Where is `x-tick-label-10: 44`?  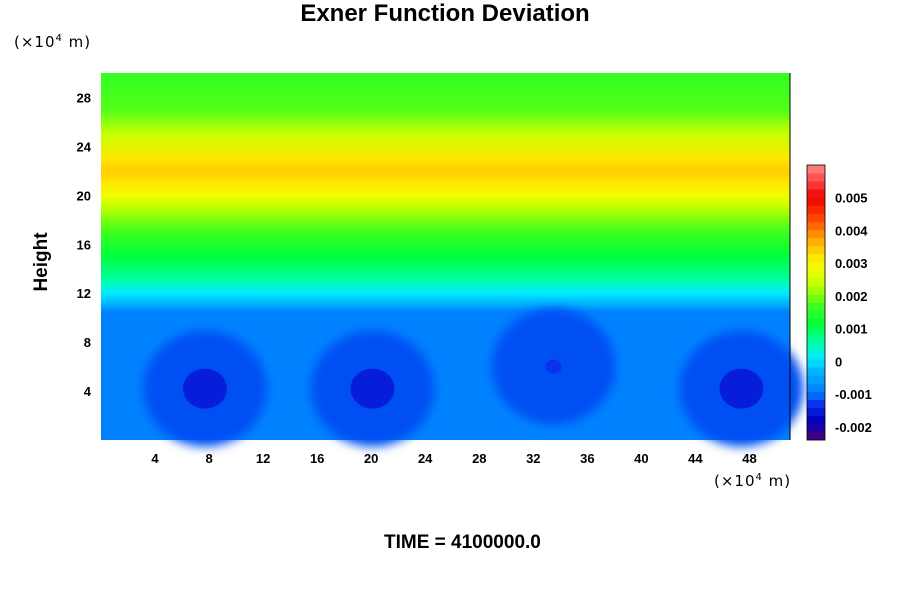
x-tick-label-10: 44 is located at coordinates (695, 458).